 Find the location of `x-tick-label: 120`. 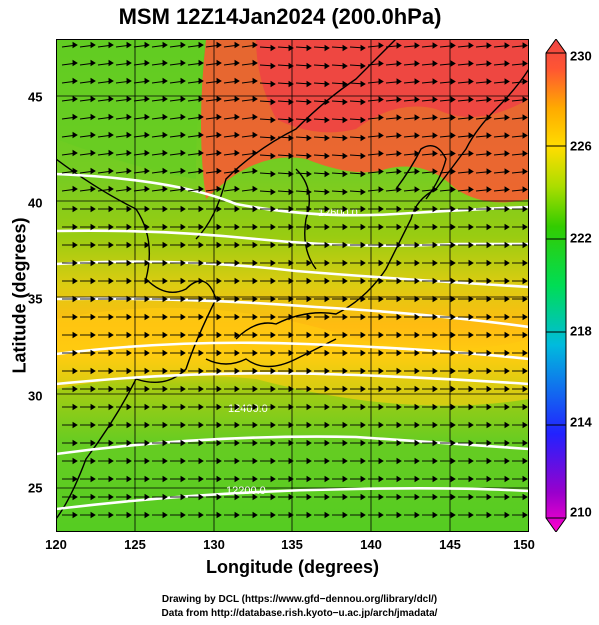

x-tick-label: 120 is located at coordinates (56, 544).